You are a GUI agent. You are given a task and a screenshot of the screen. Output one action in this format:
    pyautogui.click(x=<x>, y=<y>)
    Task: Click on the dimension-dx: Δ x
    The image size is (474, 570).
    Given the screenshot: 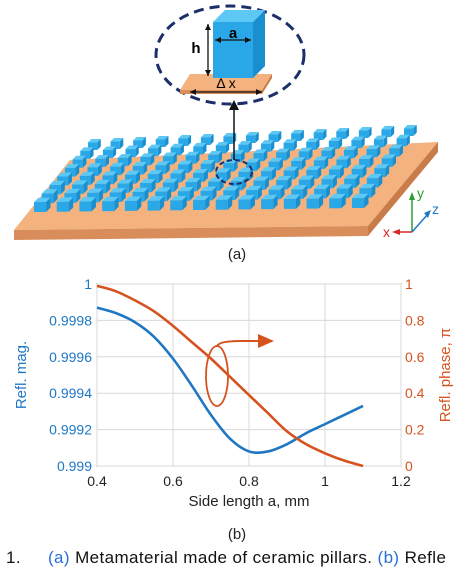 What is the action you would take?
    pyautogui.click(x=226, y=85)
    